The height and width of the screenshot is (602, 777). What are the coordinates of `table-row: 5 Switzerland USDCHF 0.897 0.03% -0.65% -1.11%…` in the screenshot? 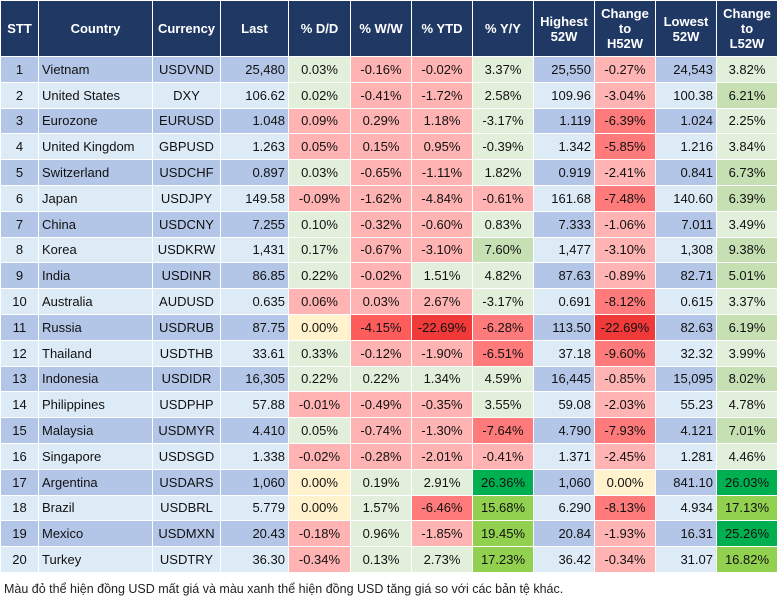 It's located at (388, 172).